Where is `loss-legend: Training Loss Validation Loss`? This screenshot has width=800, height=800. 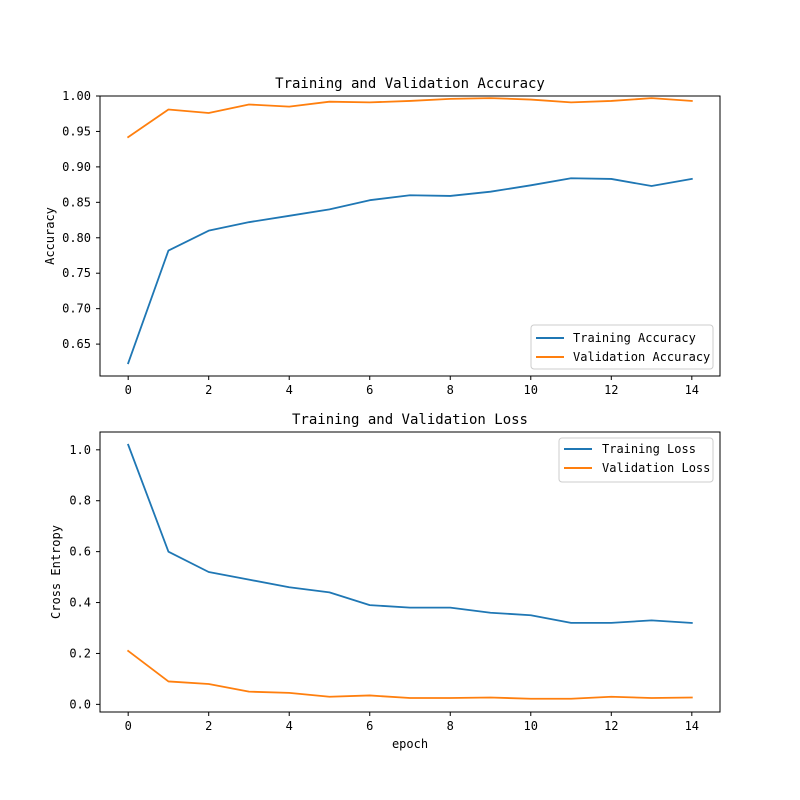 loss-legend: Training Loss Validation Loss is located at coordinates (636, 460).